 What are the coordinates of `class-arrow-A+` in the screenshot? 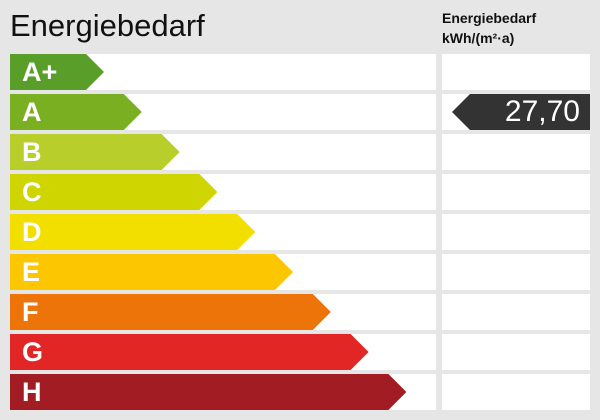 It's located at (57, 72).